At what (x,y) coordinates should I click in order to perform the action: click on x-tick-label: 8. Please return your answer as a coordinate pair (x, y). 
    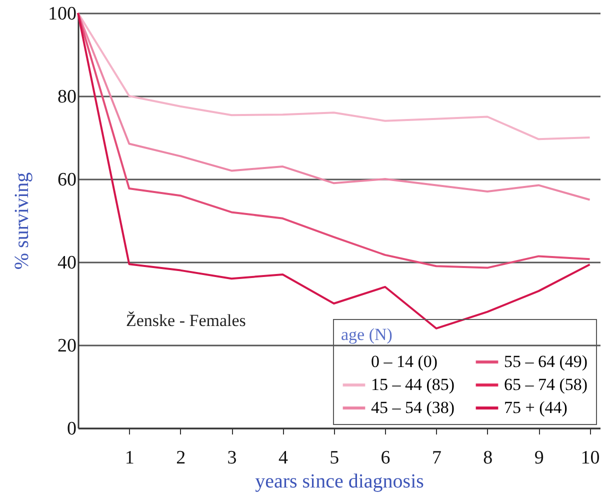
    Looking at the image, I should click on (488, 458).